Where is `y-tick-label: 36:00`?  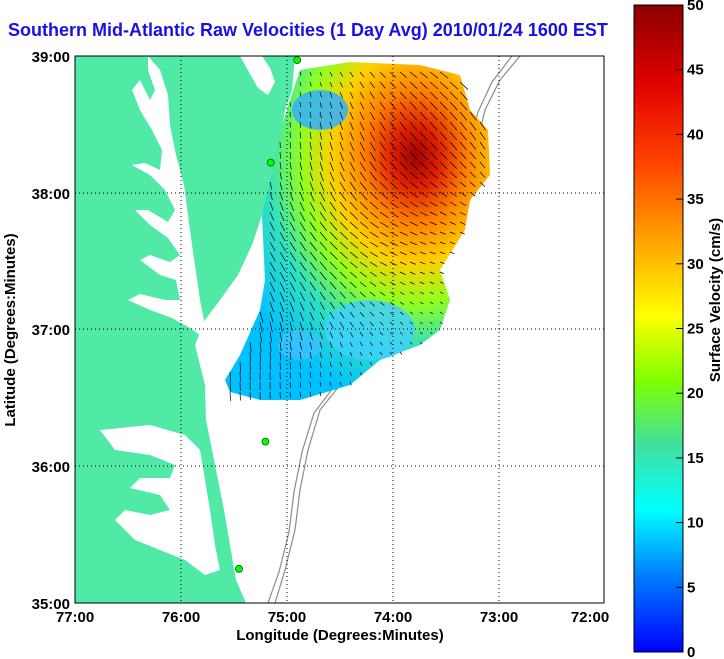
y-tick-label: 36:00 is located at coordinates (51, 467).